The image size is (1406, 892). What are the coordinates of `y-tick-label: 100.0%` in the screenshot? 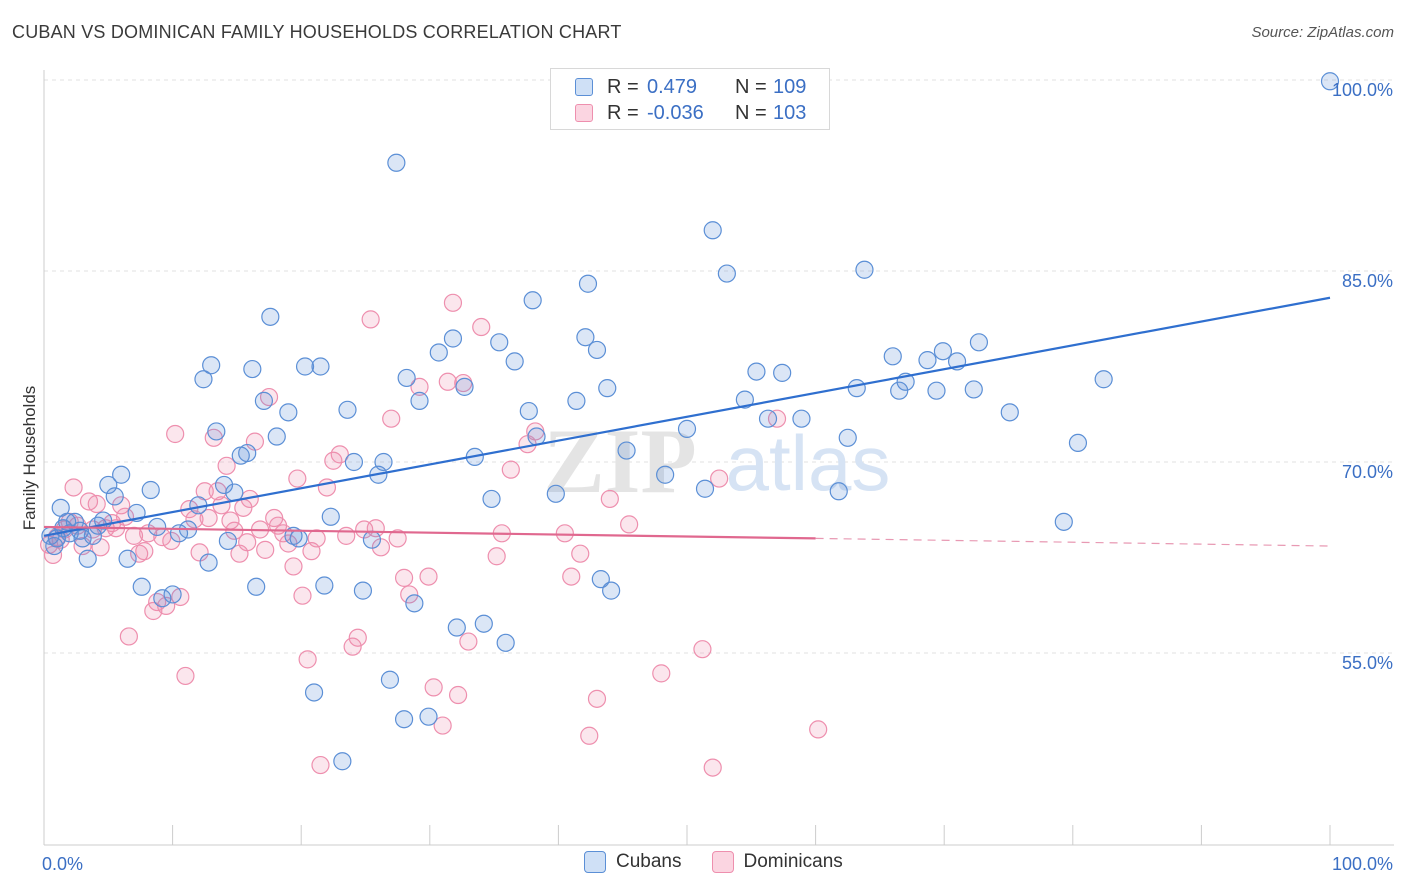 It's located at (1362, 90).